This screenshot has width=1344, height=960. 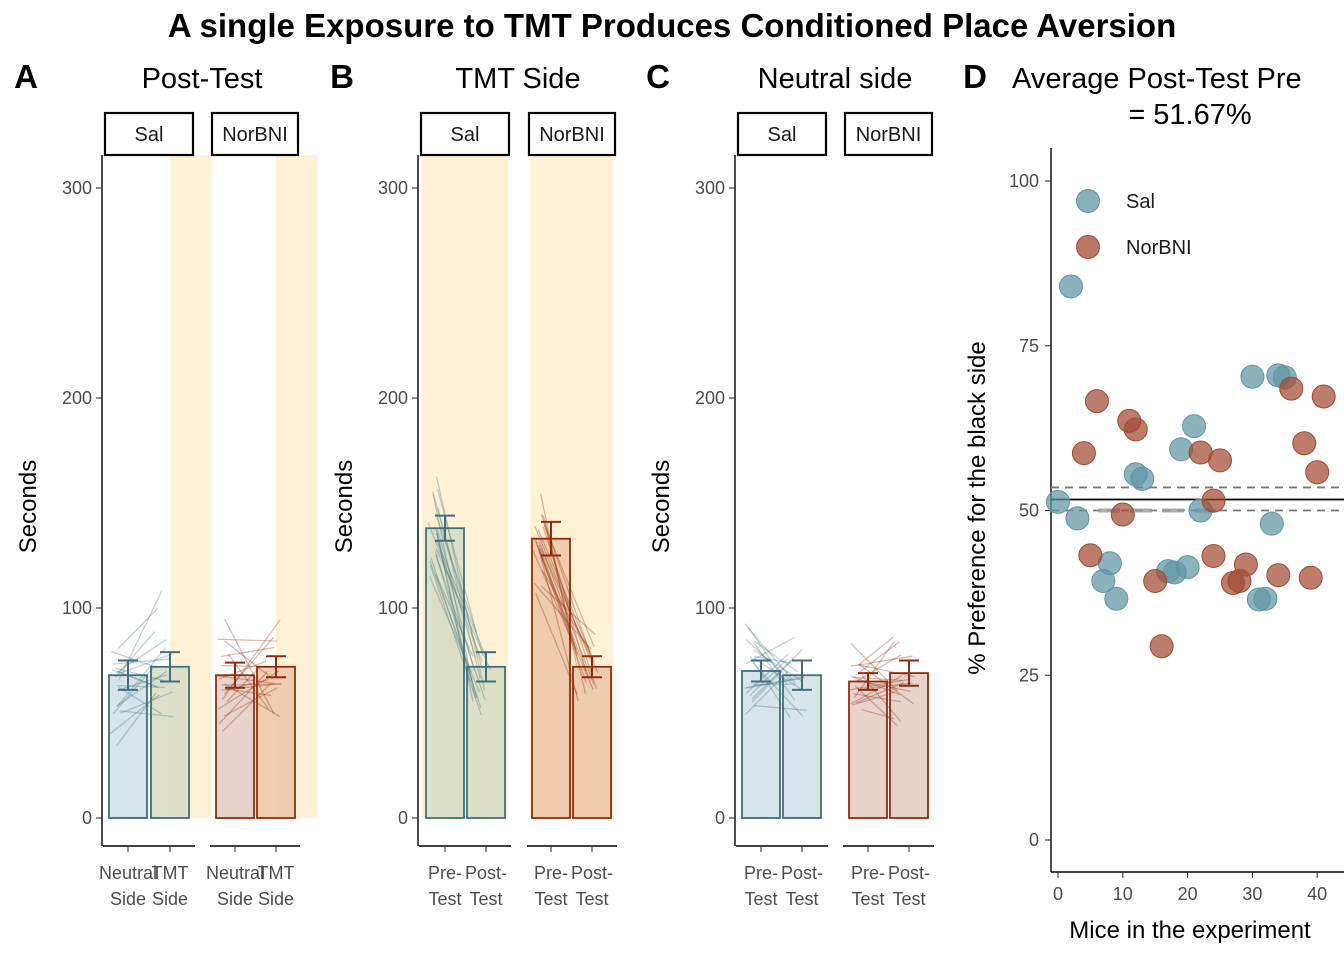 I want to click on panel-title: Post-Test, so click(x=202, y=79).